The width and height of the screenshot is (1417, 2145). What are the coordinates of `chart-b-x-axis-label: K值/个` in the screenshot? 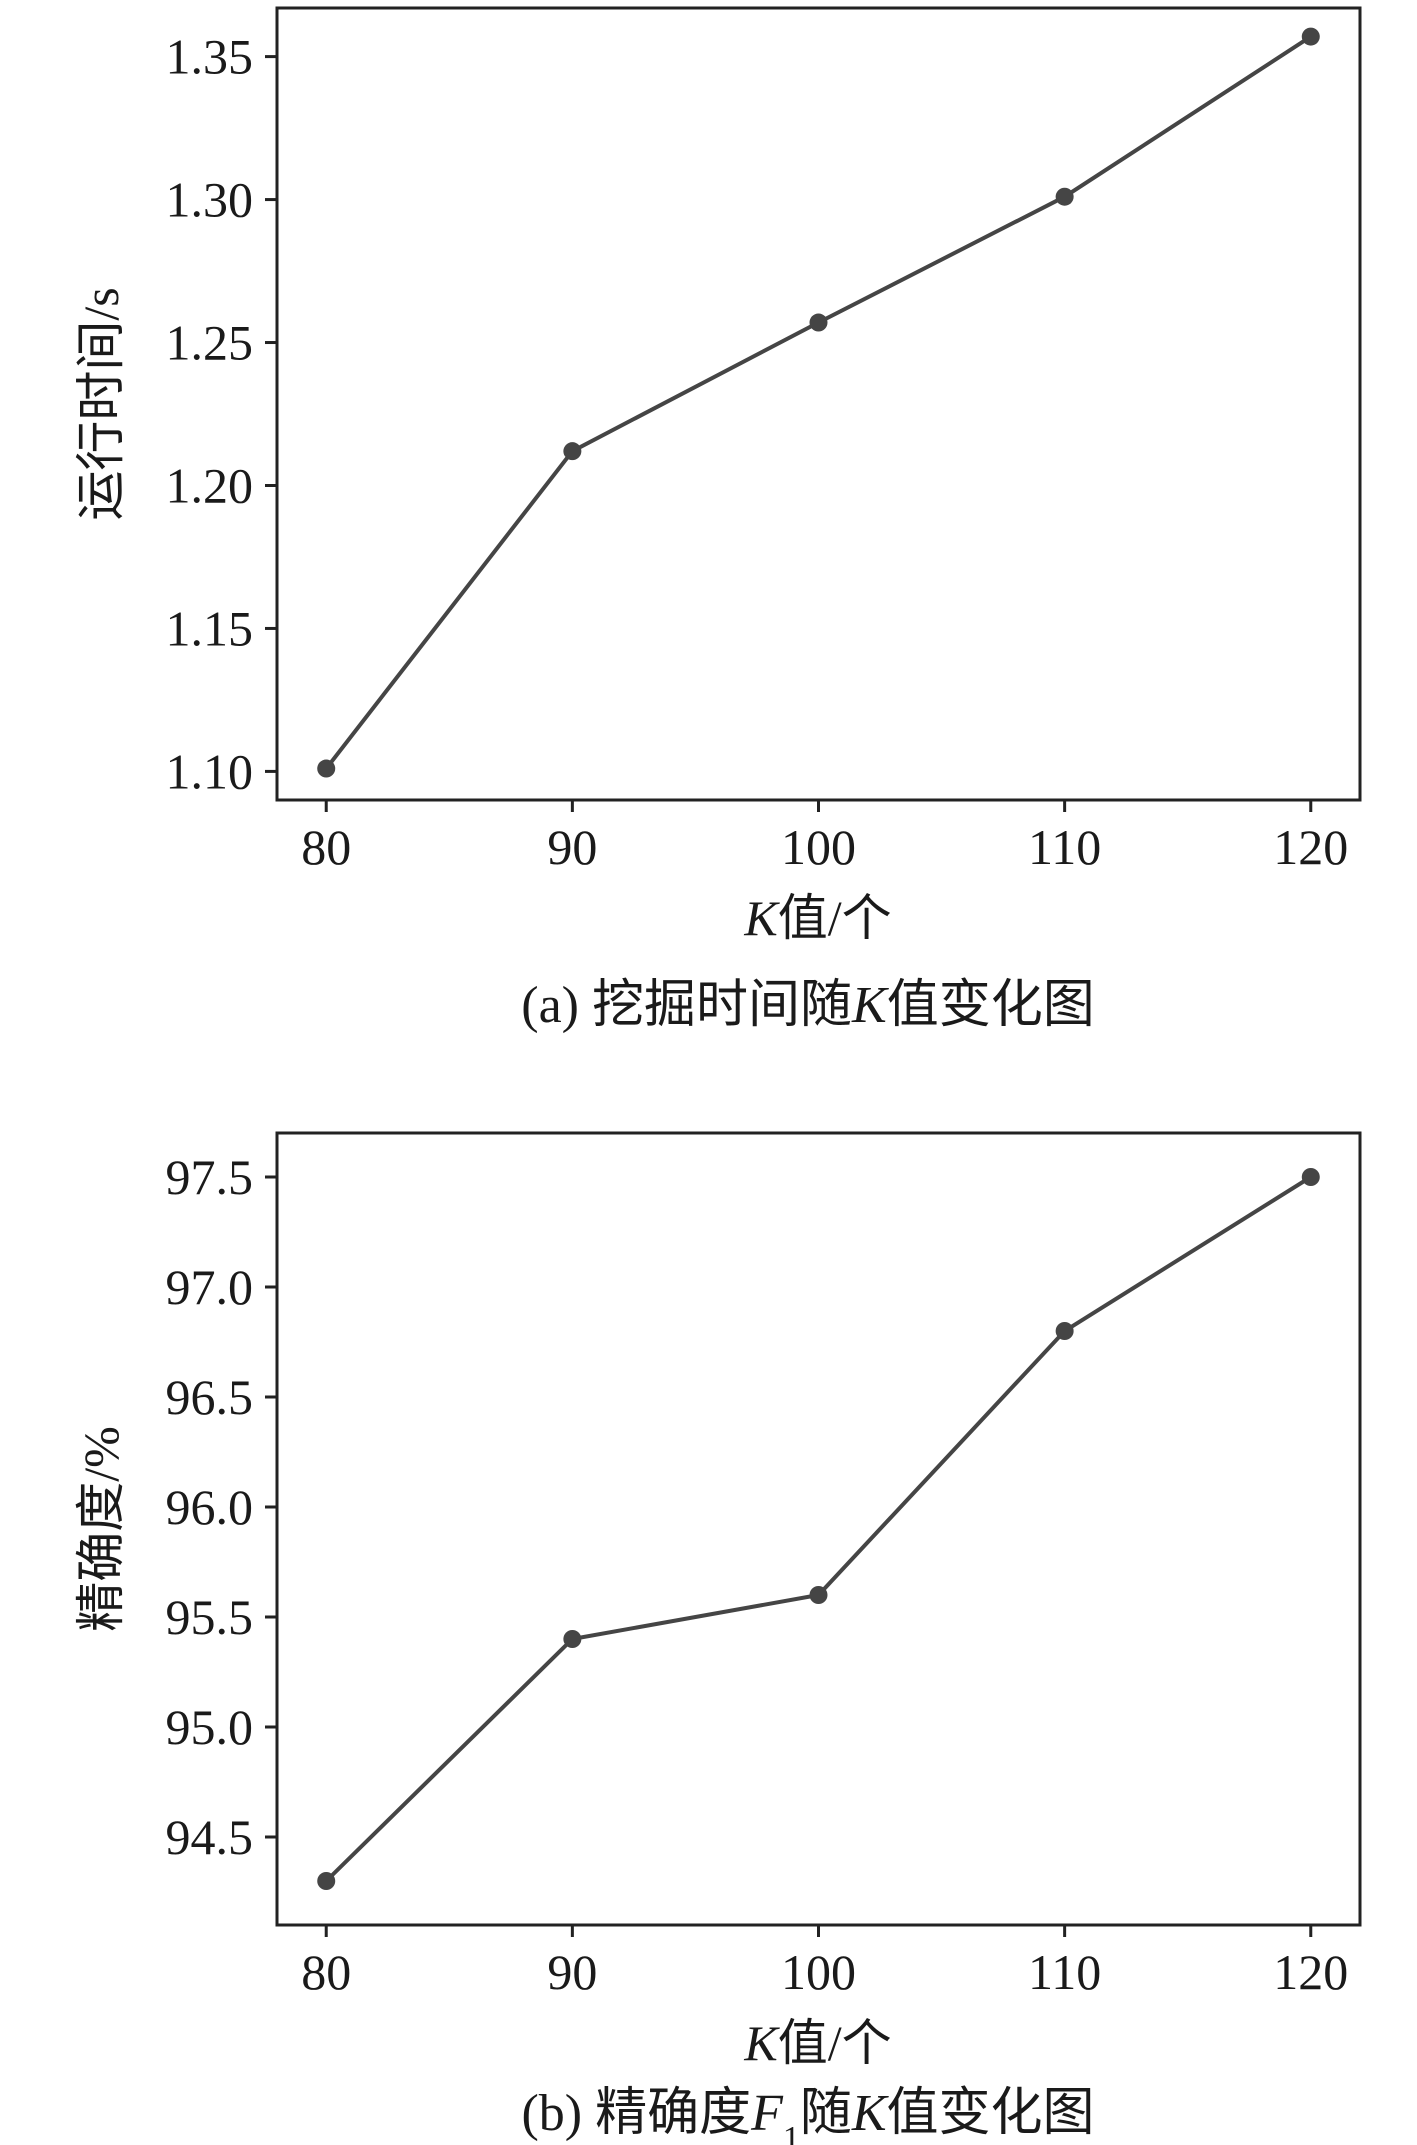 It's located at (817, 2043).